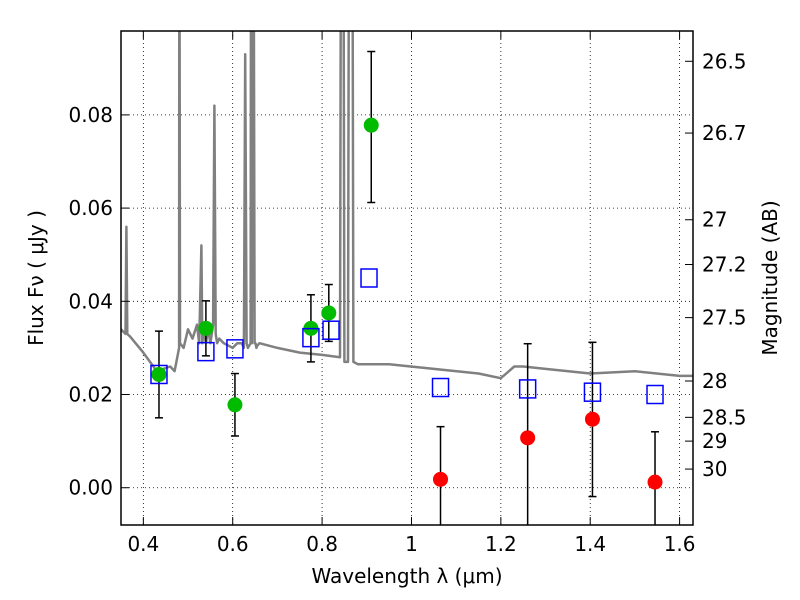 Image resolution: width=800 pixels, height=600 pixels. Describe the element at coordinates (406, 576) in the screenshot. I see `x-axis-label: Wavelength λ (μm)` at that location.